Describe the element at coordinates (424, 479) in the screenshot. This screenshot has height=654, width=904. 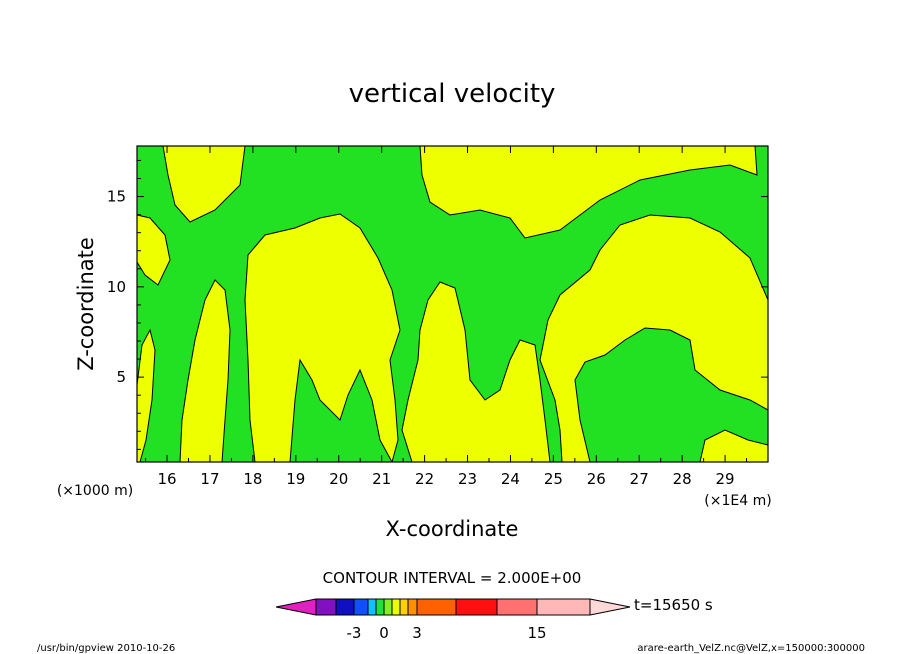
I see `x-tick-label: 22` at that location.